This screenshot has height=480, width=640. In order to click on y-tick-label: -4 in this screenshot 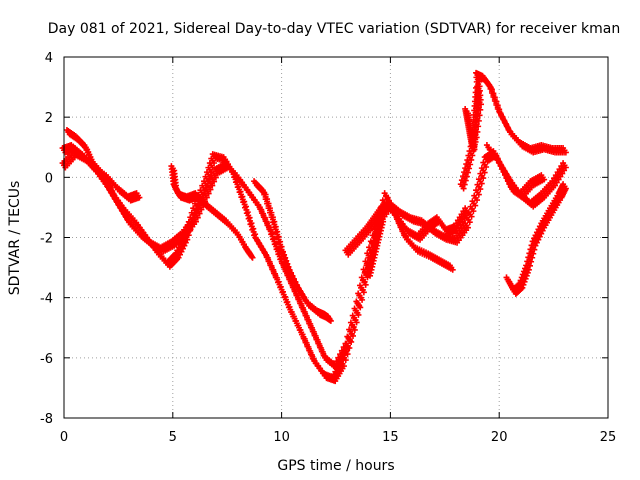, I will do `click(46, 299)`.